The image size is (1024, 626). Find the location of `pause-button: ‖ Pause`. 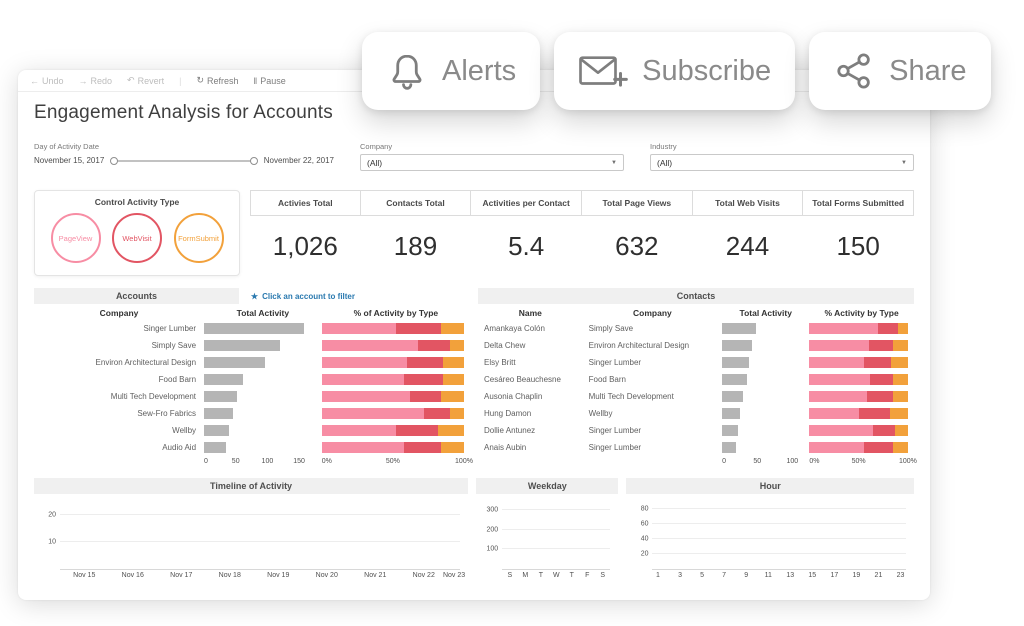

pause-button: ‖ Pause is located at coordinates (270, 81).